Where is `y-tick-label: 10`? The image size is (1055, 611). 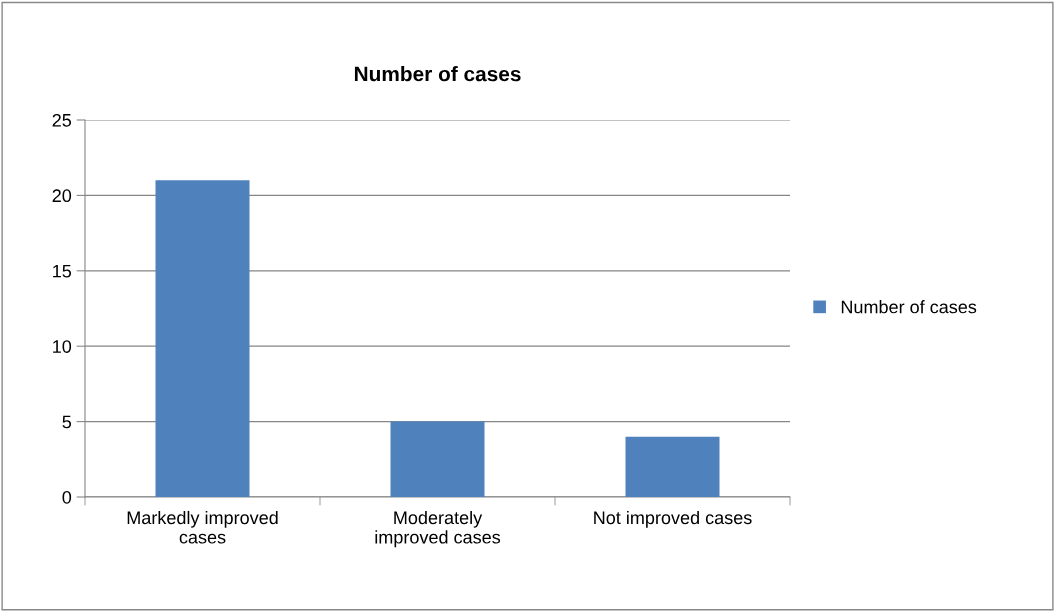 y-tick-label: 10 is located at coordinates (62, 346).